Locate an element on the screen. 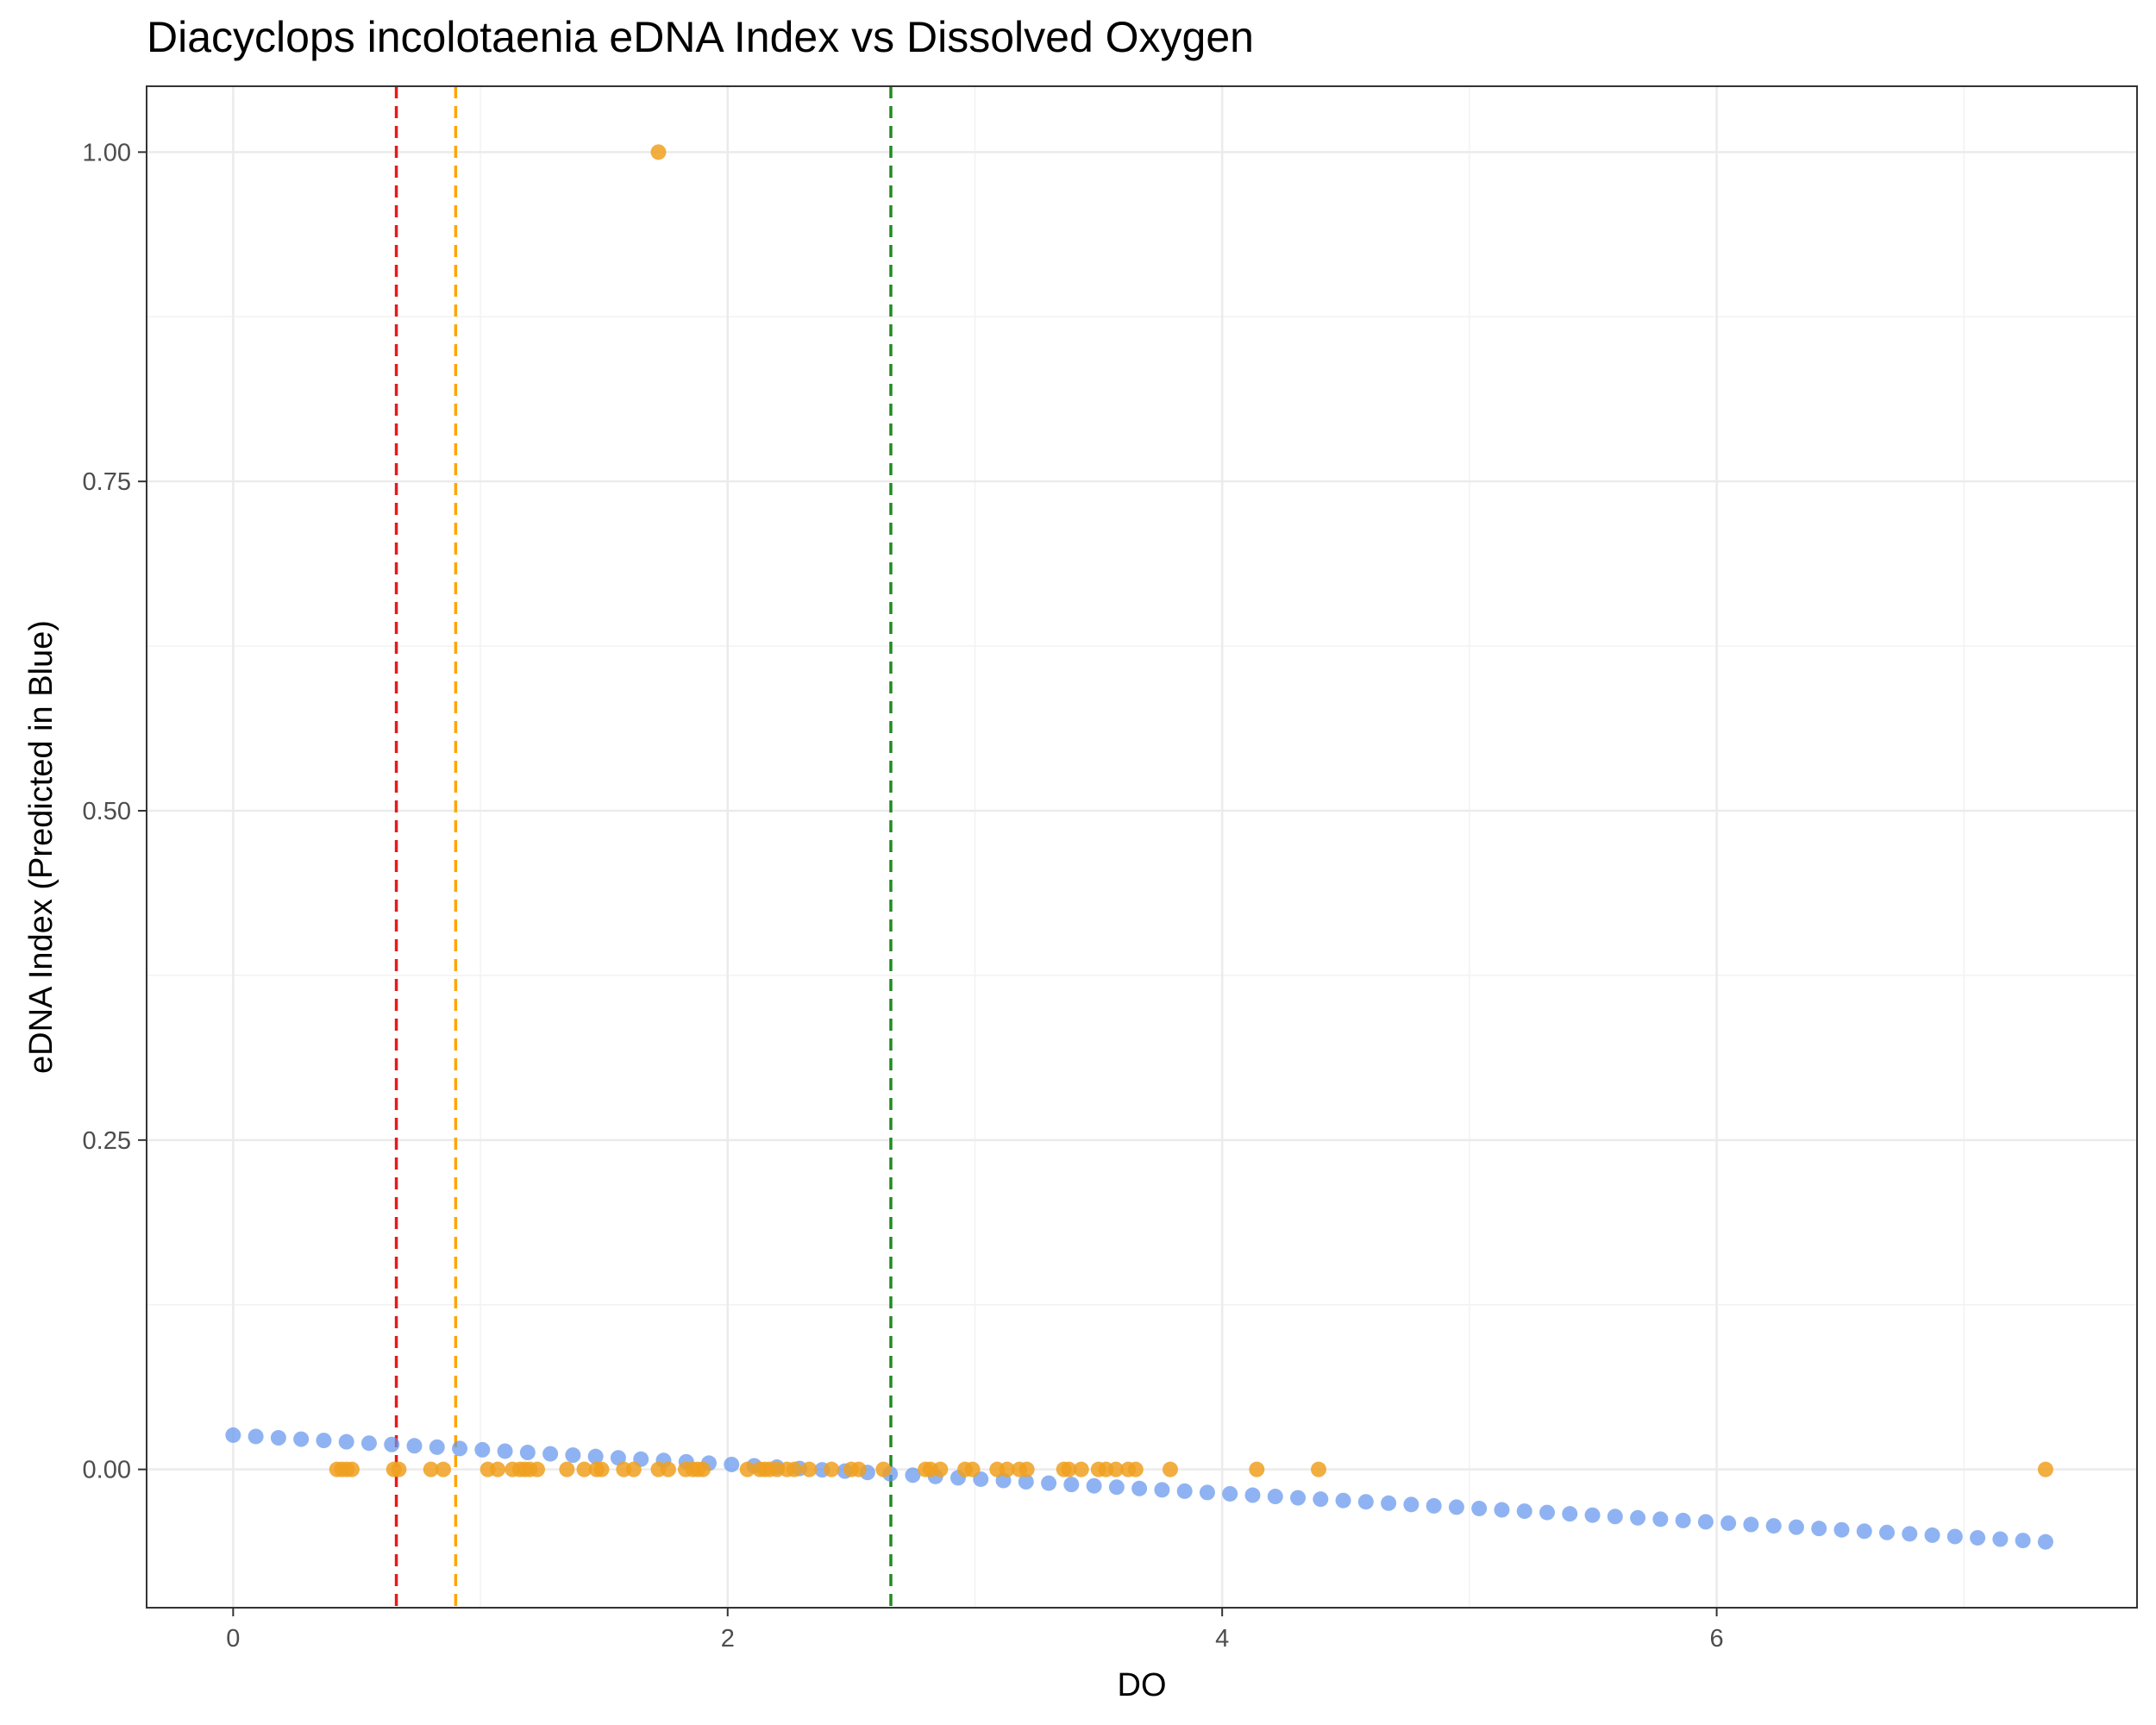 This screenshot has width=2156, height=1725. x-axis-title: DO is located at coordinates (1142, 1685).